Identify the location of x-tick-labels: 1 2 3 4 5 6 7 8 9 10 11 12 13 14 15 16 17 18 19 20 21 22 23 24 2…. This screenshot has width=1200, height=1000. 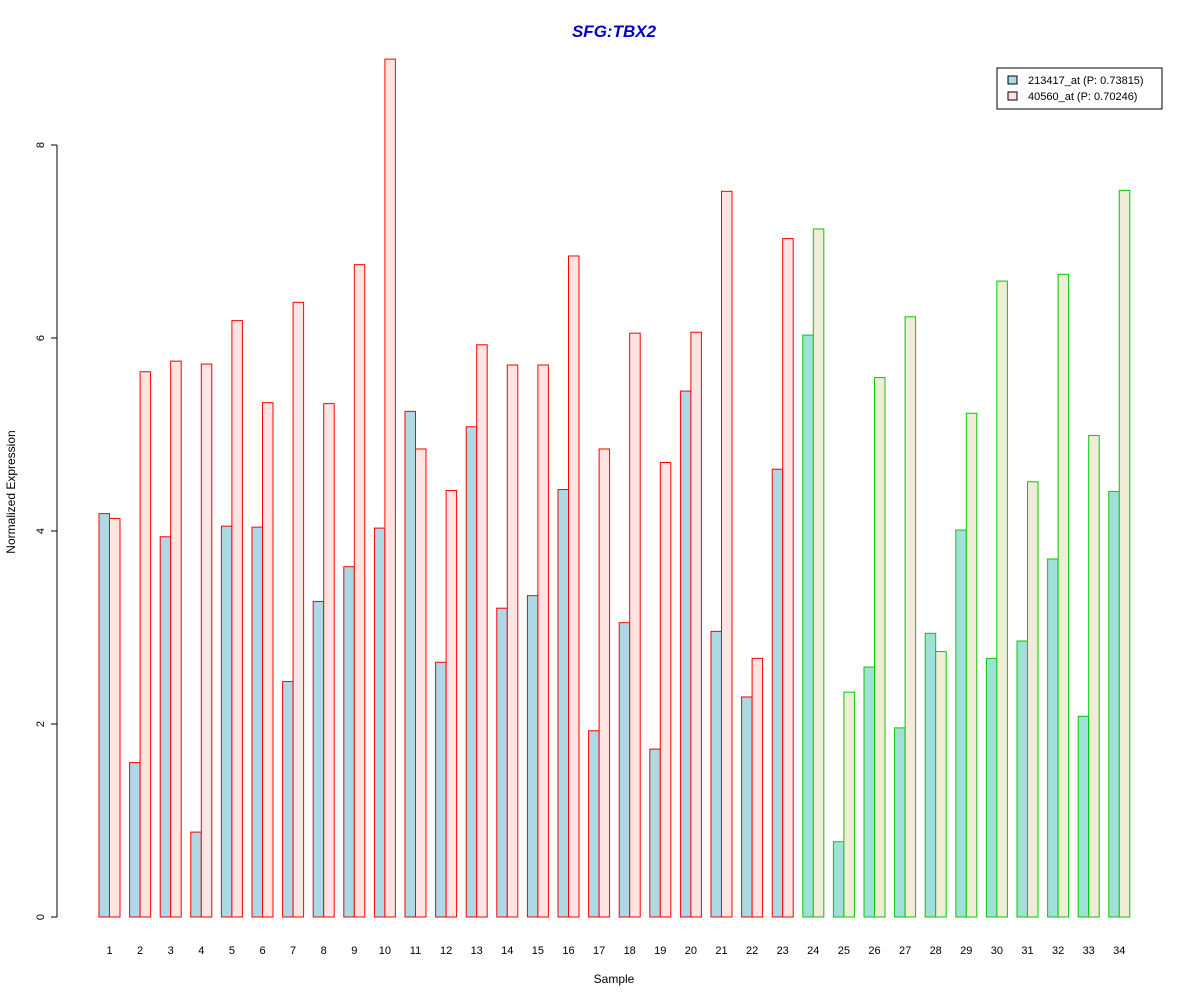
(615, 951).